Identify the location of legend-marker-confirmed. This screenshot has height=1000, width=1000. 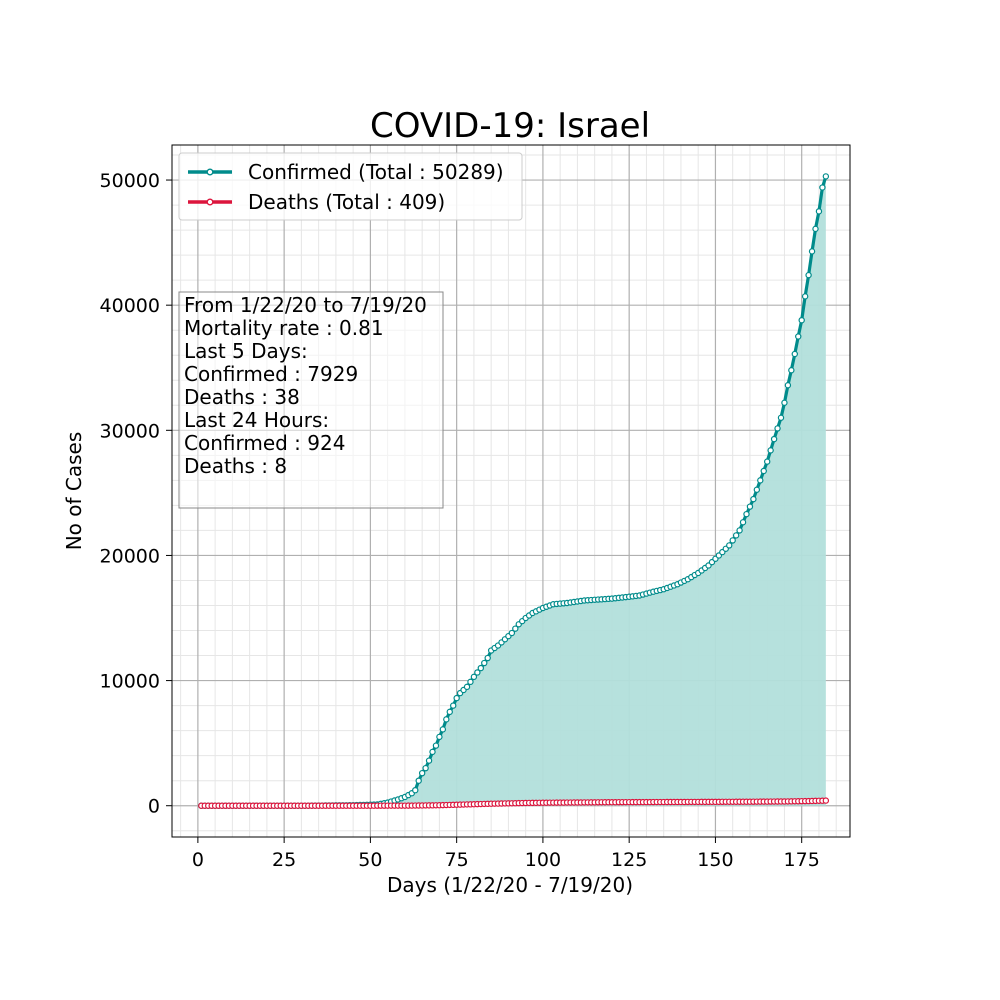
(210, 172).